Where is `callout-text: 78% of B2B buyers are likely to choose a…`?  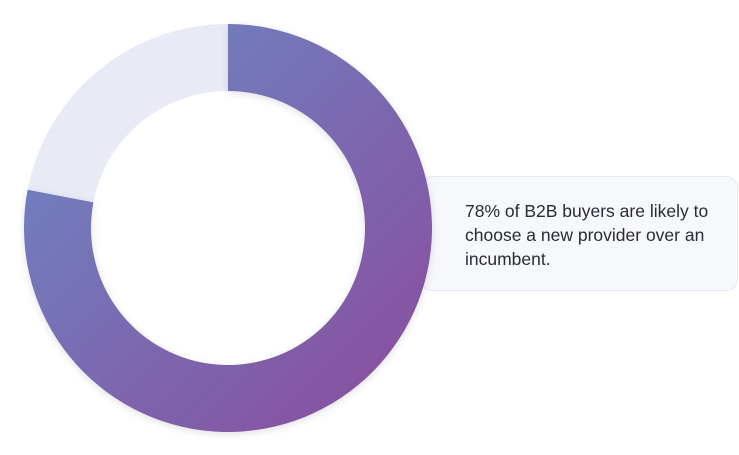
callout-text: 78% of B2B buyers are likely to choose a… is located at coordinates (587, 235).